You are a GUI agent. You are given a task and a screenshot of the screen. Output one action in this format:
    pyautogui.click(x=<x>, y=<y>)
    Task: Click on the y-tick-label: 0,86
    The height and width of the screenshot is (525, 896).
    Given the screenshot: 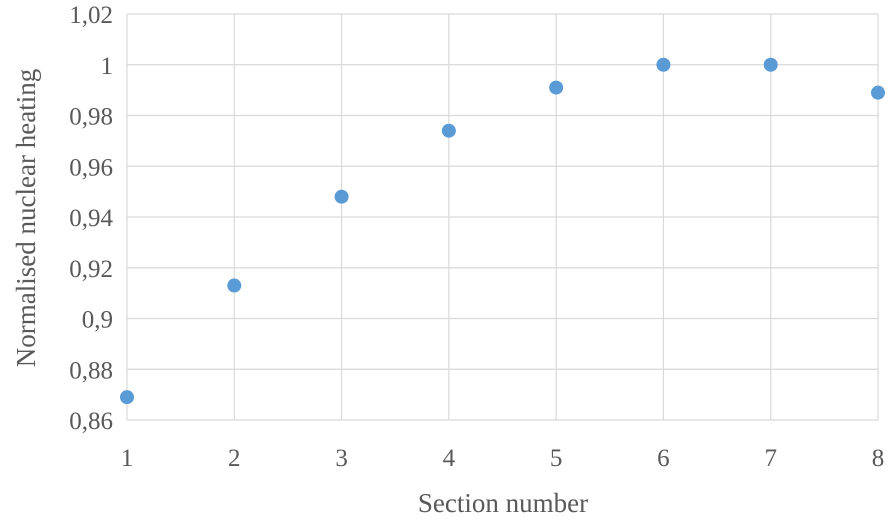 What is the action you would take?
    pyautogui.click(x=91, y=421)
    